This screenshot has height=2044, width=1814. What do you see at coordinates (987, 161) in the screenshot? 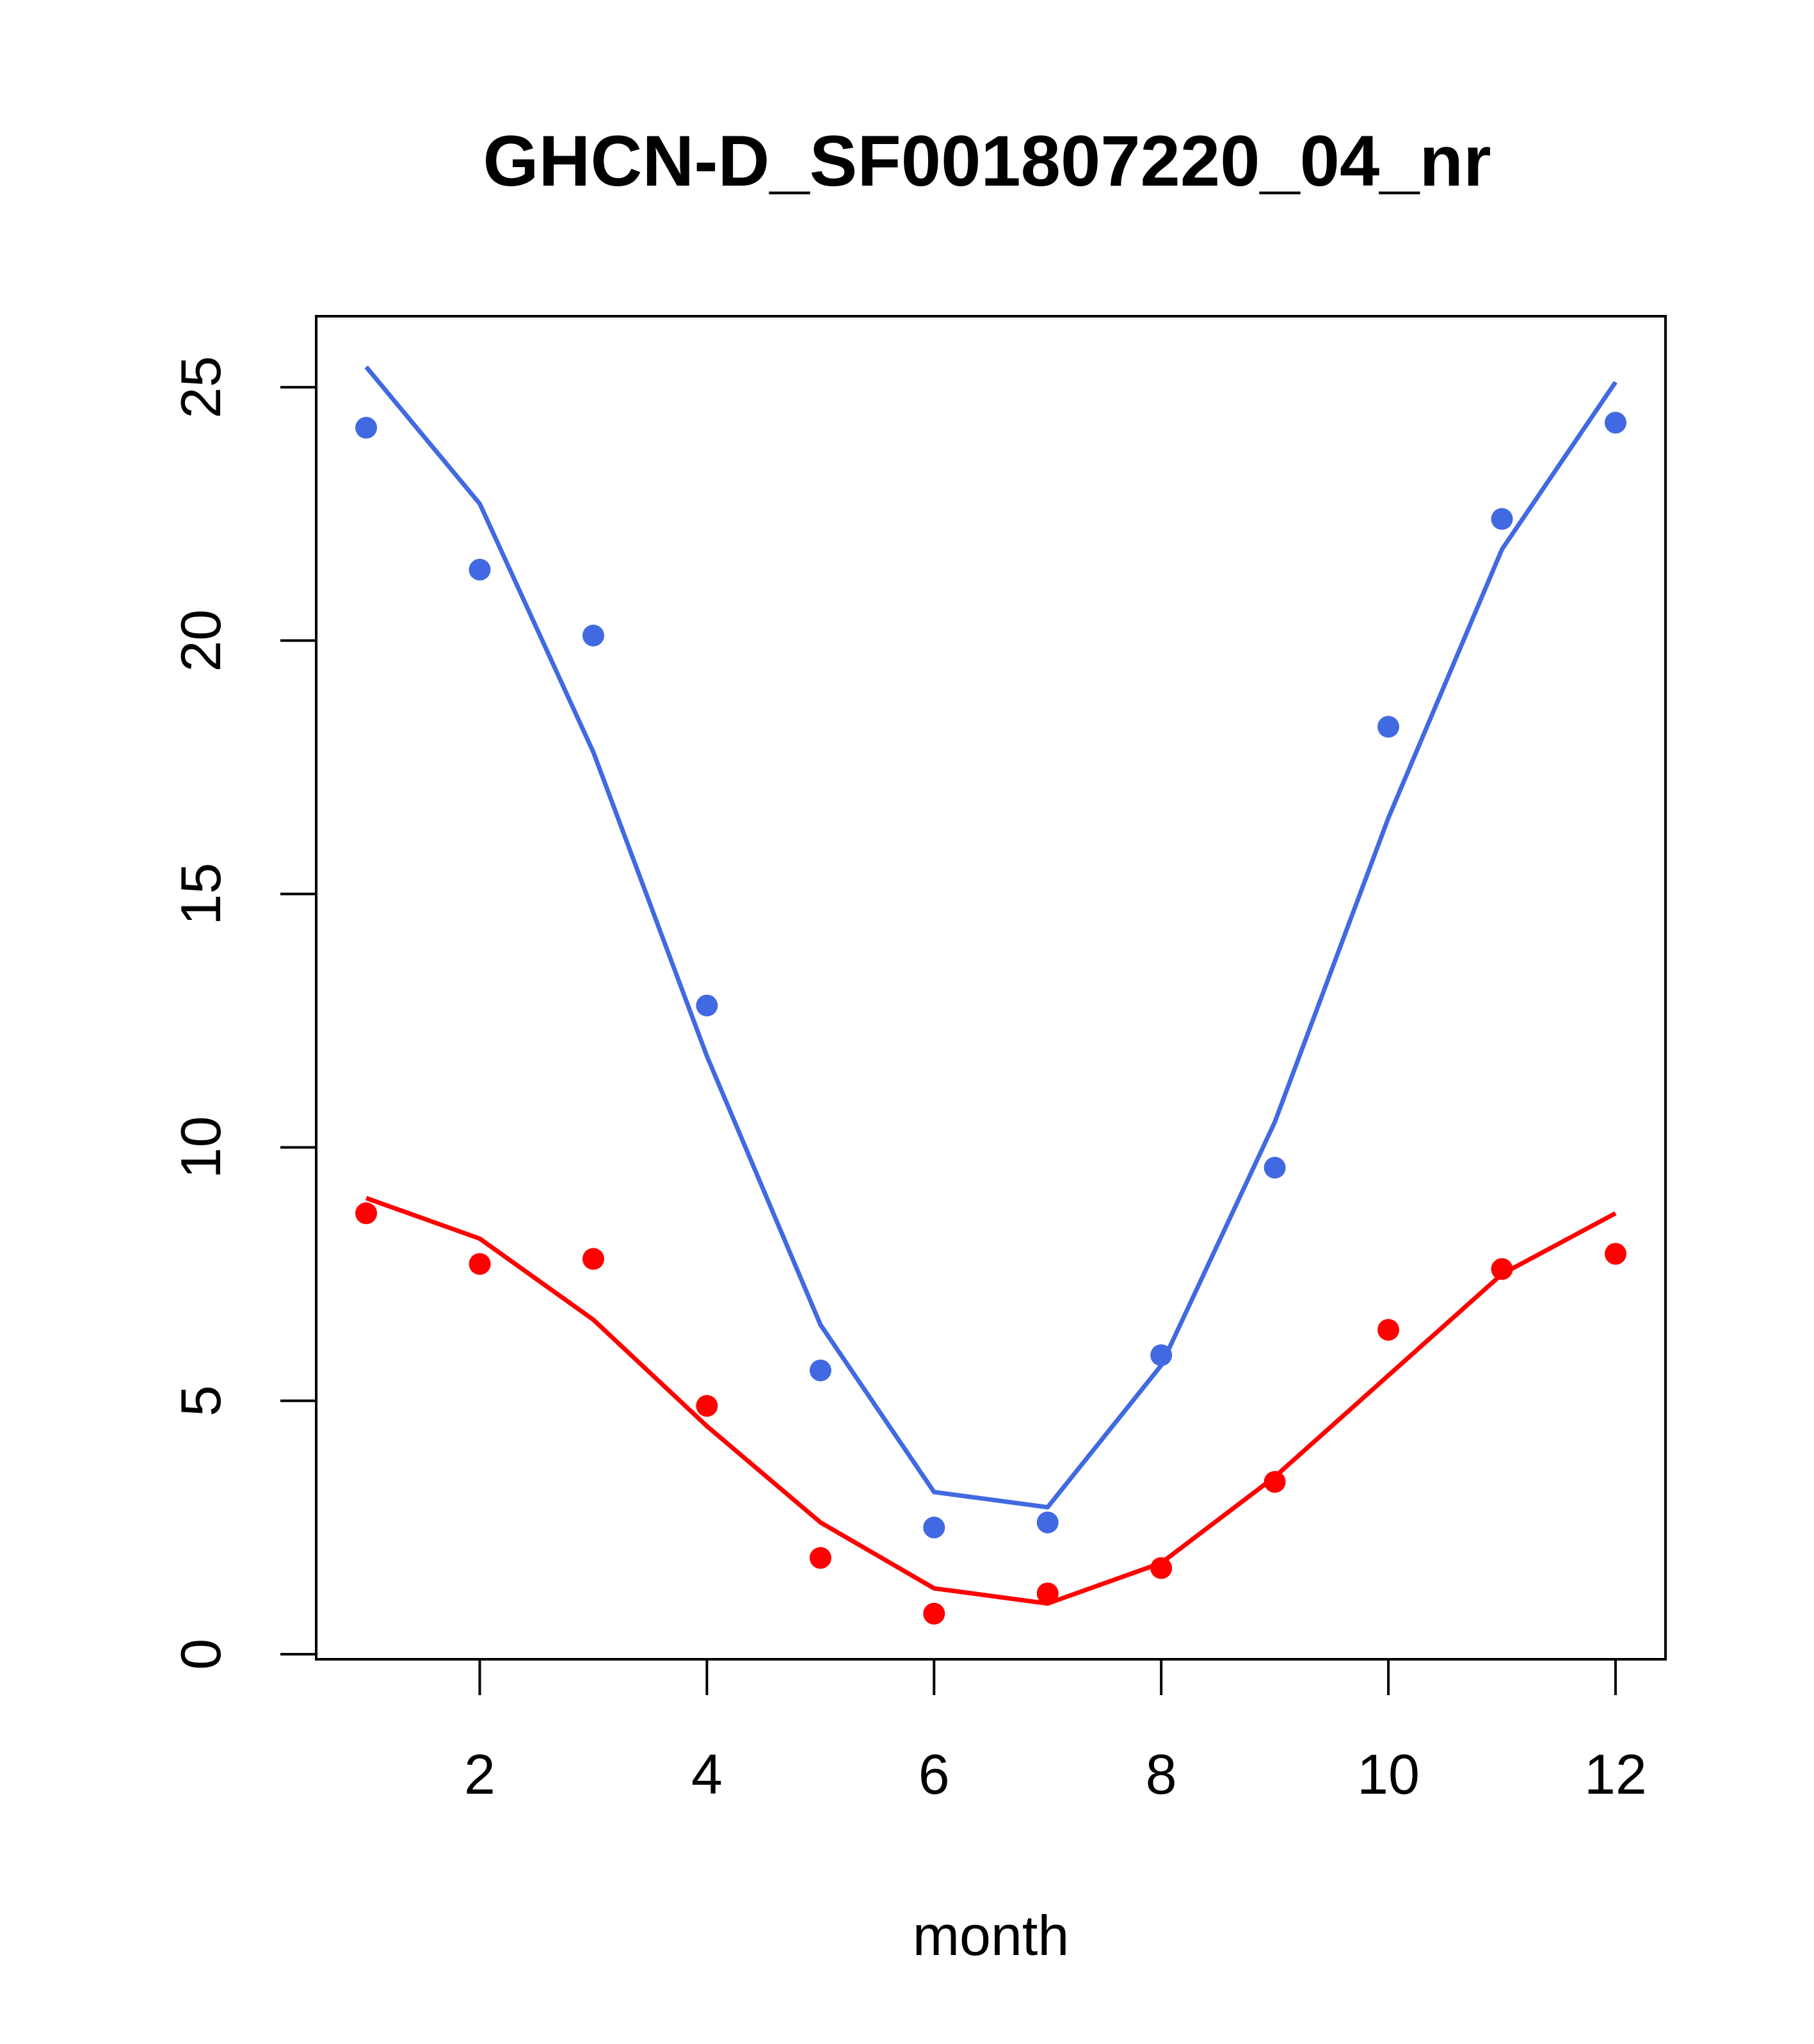
I see `chart-title: GHCN-D_SF001807220_04_nr` at bounding box center [987, 161].